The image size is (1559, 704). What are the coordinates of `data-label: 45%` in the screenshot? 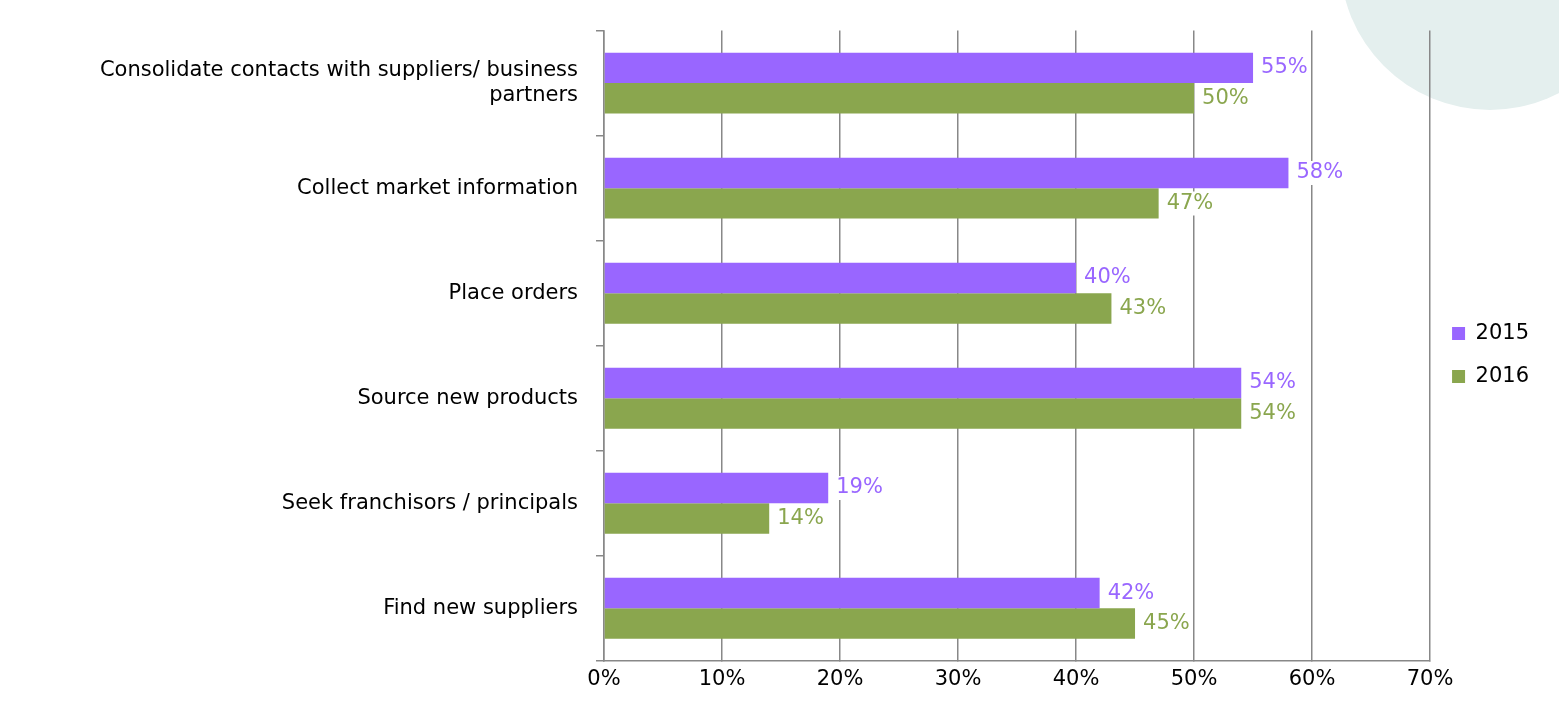 It's located at (1166, 621).